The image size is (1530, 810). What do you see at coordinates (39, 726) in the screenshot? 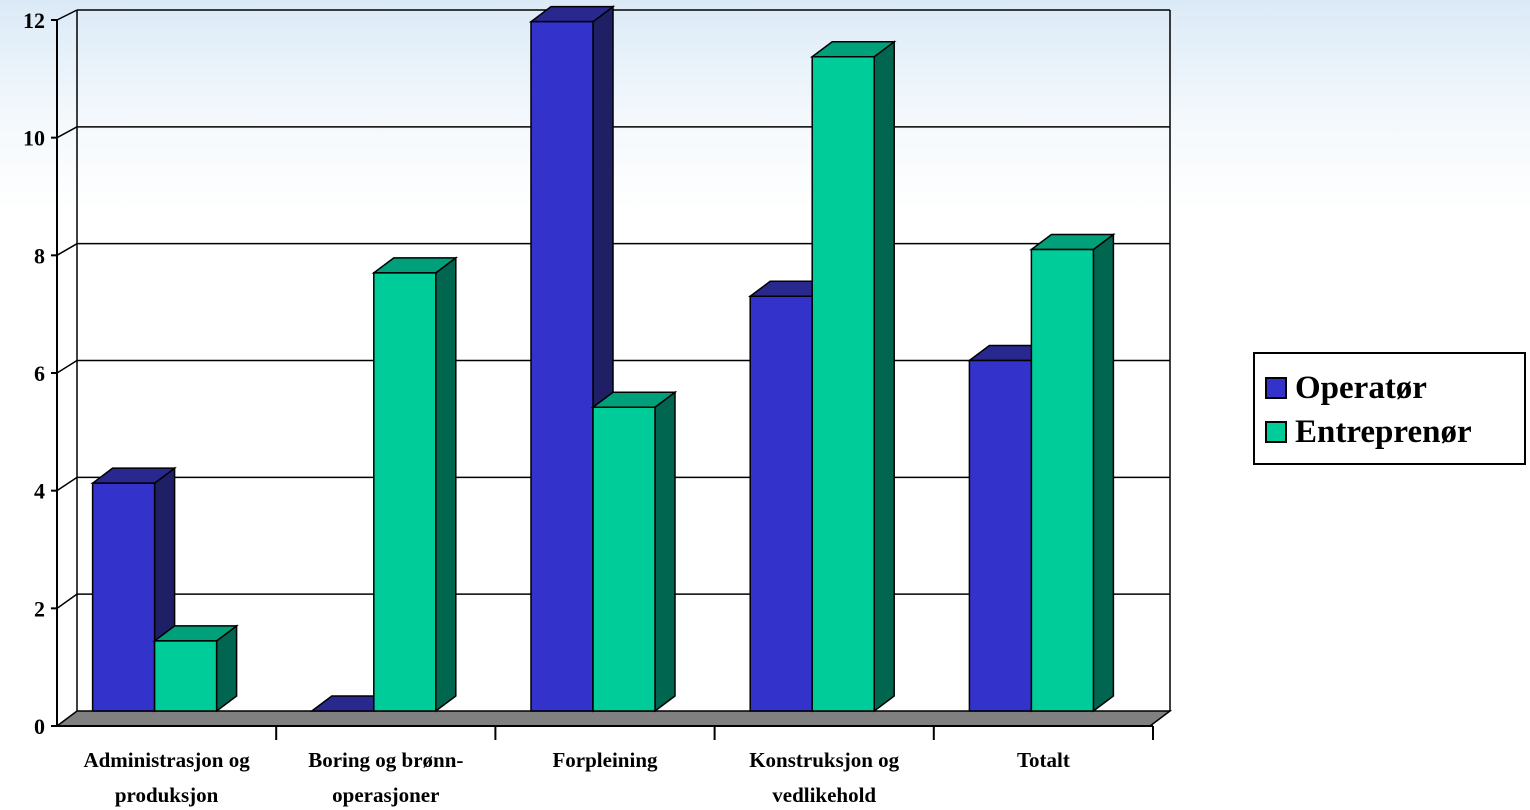
I see `y-tick-label: 0` at bounding box center [39, 726].